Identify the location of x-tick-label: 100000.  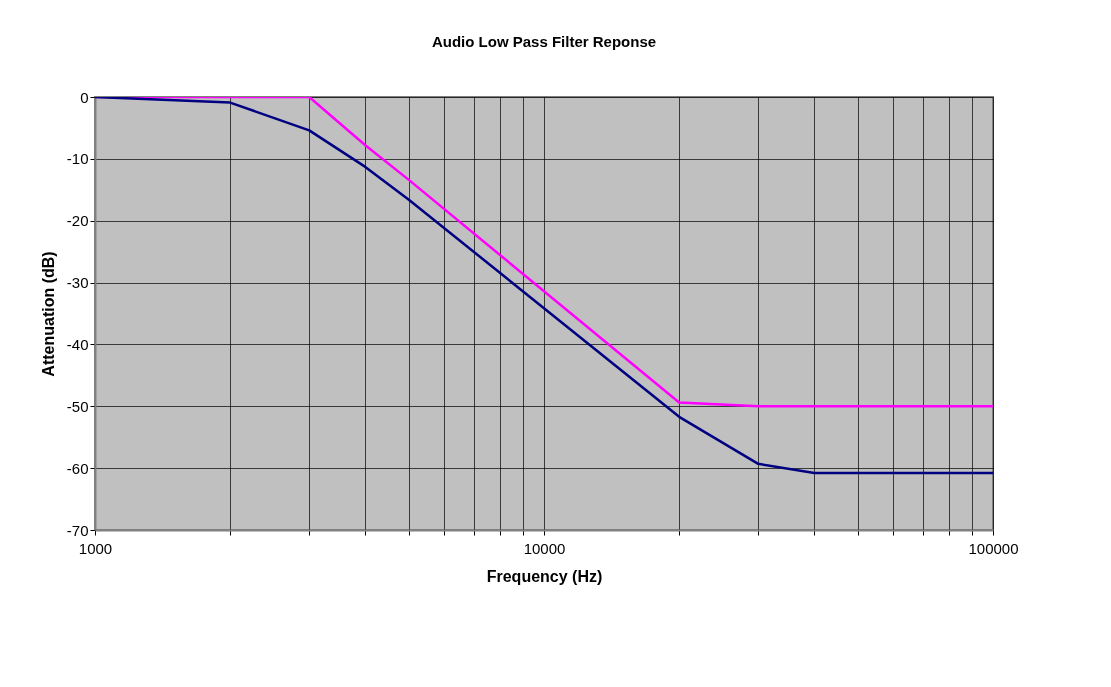
(993, 548).